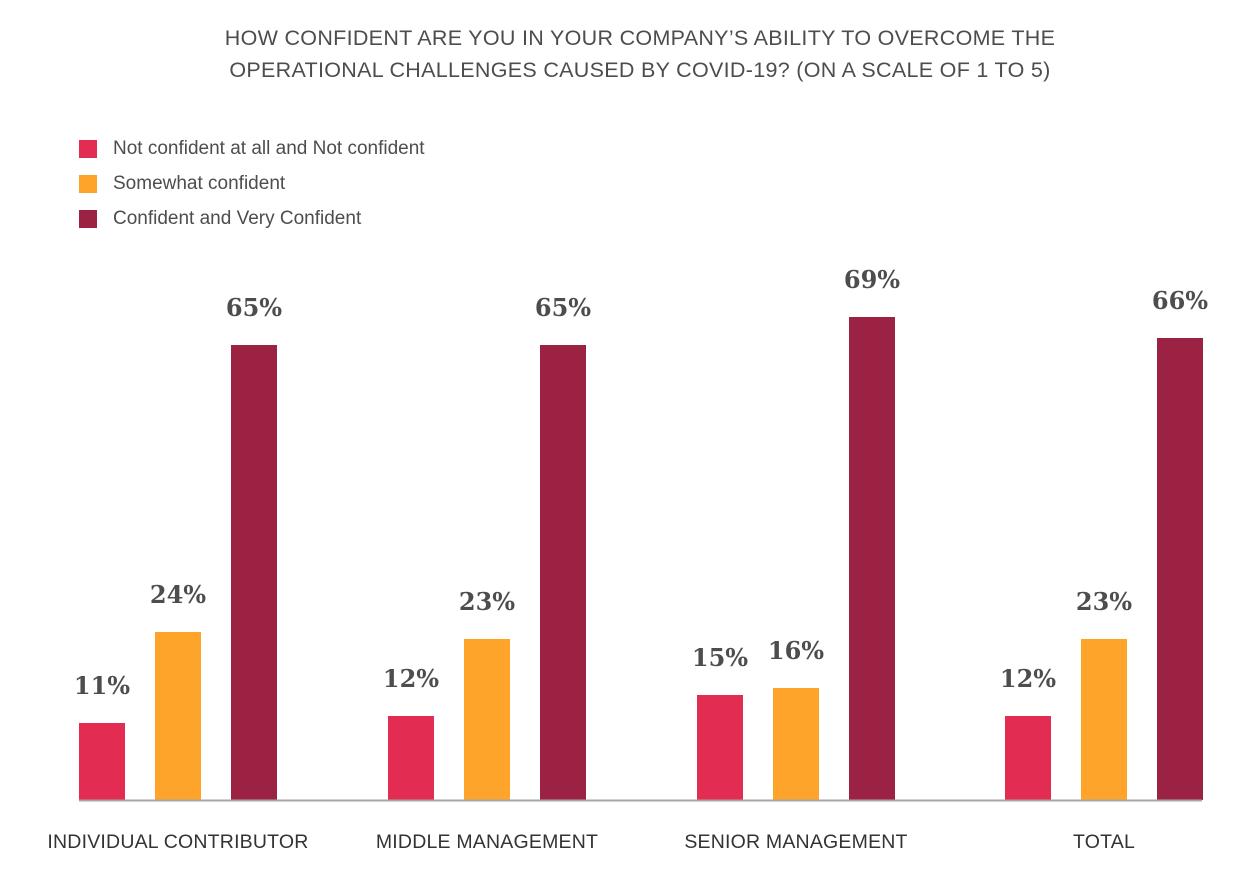  Describe the element at coordinates (487, 842) in the screenshot. I see `category-label-middle-management: MIDDLE MANAGEMENT` at that location.